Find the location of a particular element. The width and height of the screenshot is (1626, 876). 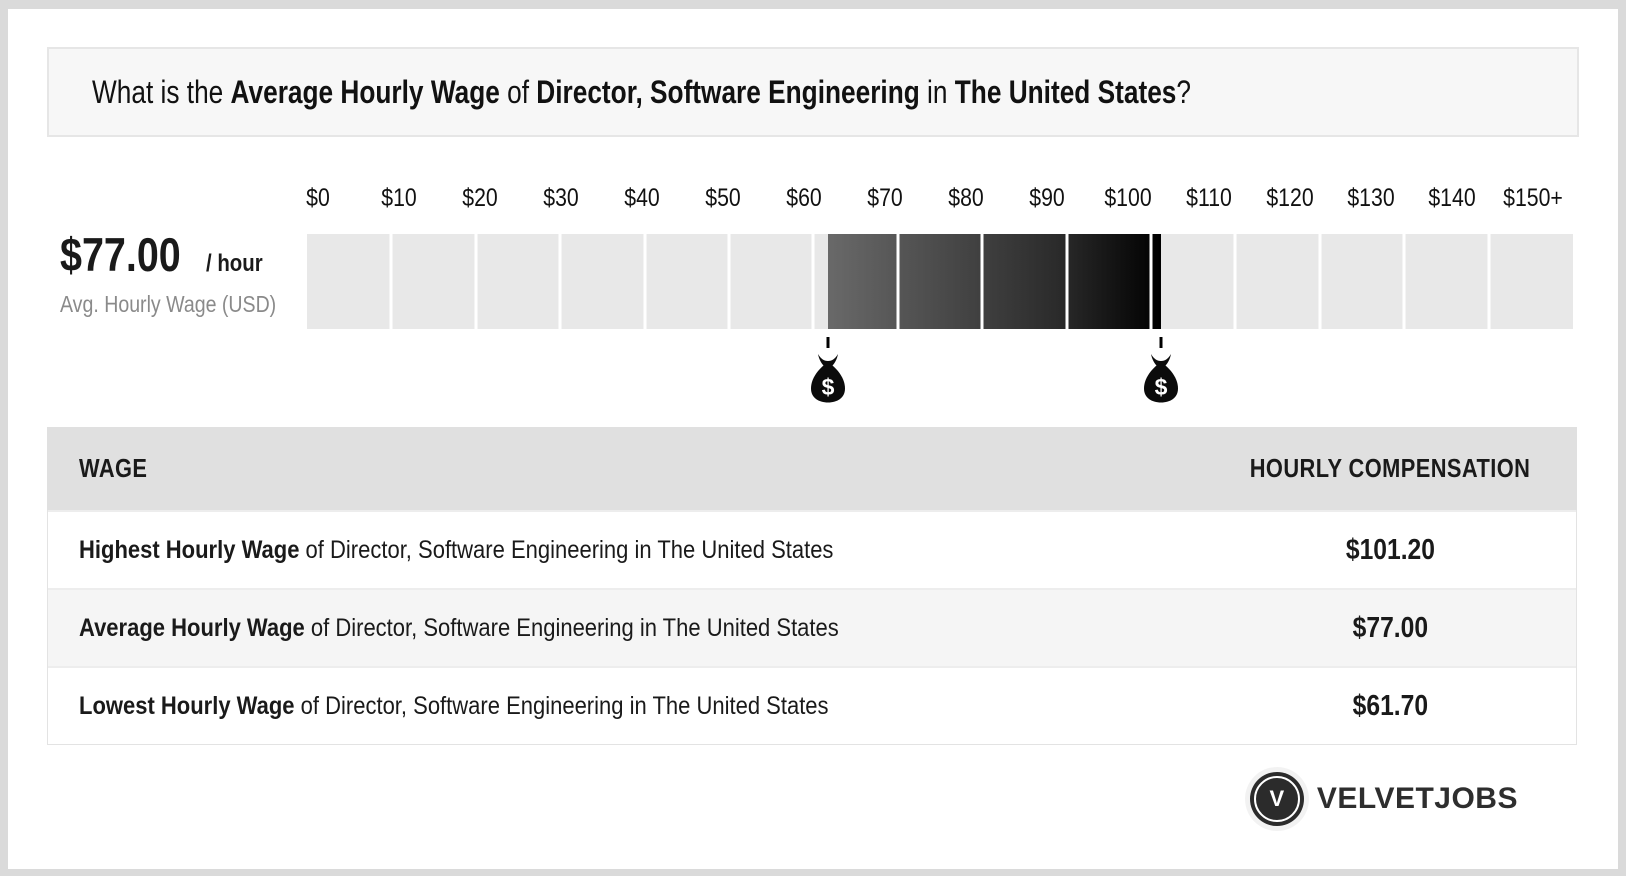

axis-tick-label: $10 is located at coordinates (399, 198).